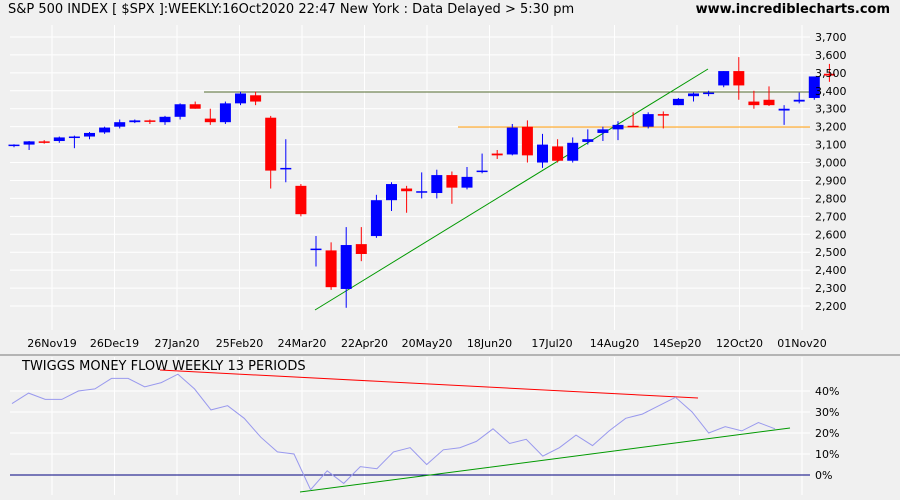  What do you see at coordinates (831, 127) in the screenshot?
I see `price-tick-label: 3,200` at bounding box center [831, 127].